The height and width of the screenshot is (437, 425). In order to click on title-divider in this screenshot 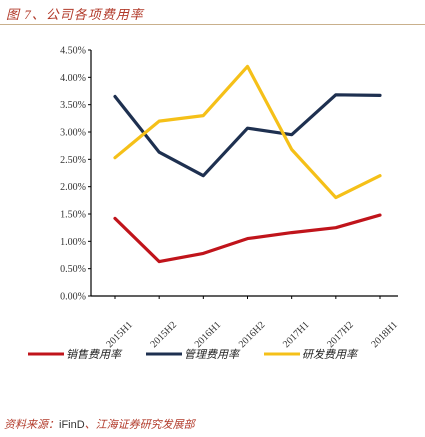, I will do `click(212, 24)`.